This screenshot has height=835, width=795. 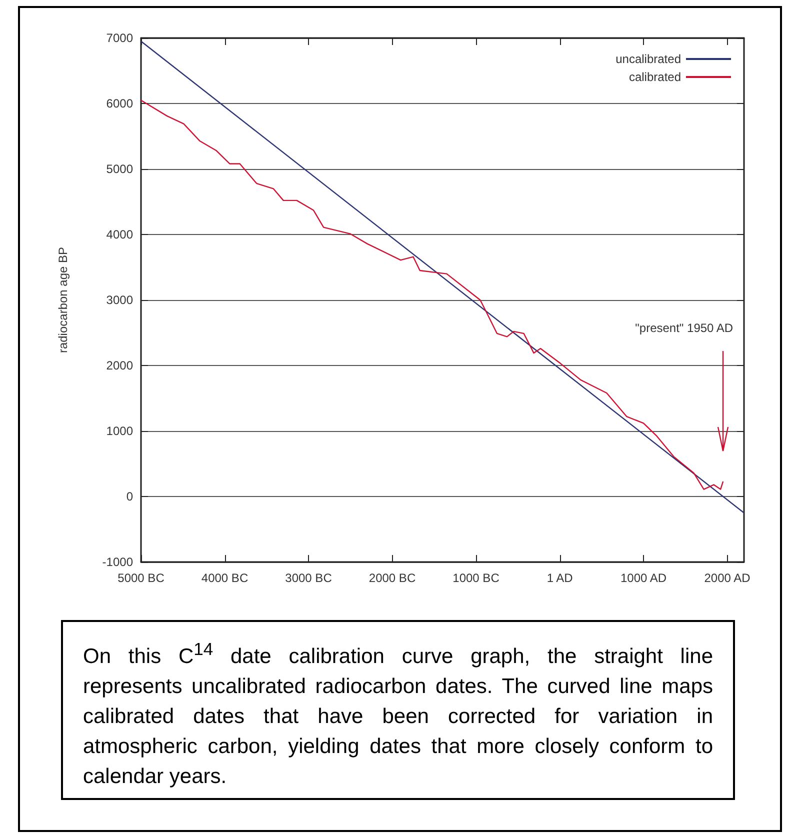 I want to click on legend-label: calibrated, so click(x=654, y=77).